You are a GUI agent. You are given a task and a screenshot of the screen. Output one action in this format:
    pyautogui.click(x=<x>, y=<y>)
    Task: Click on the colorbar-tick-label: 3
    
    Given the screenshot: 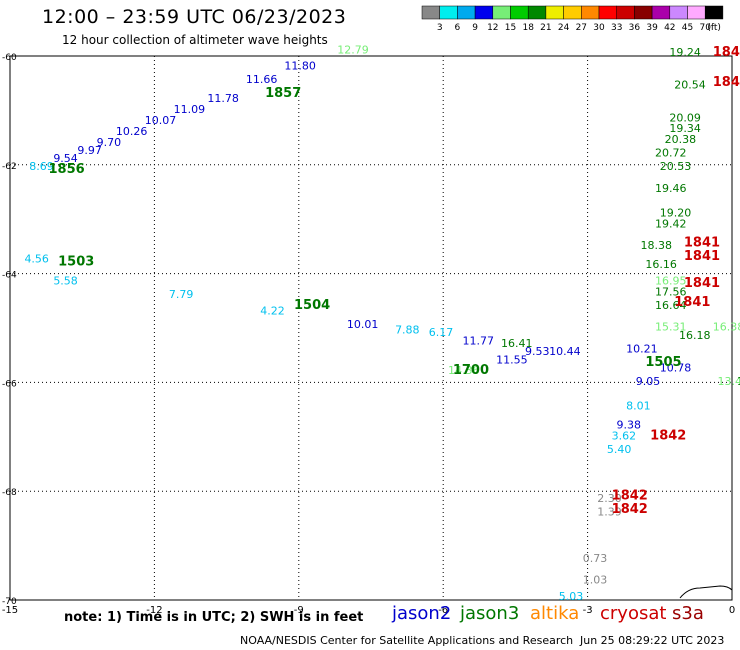 What is the action you would take?
    pyautogui.click(x=440, y=28)
    